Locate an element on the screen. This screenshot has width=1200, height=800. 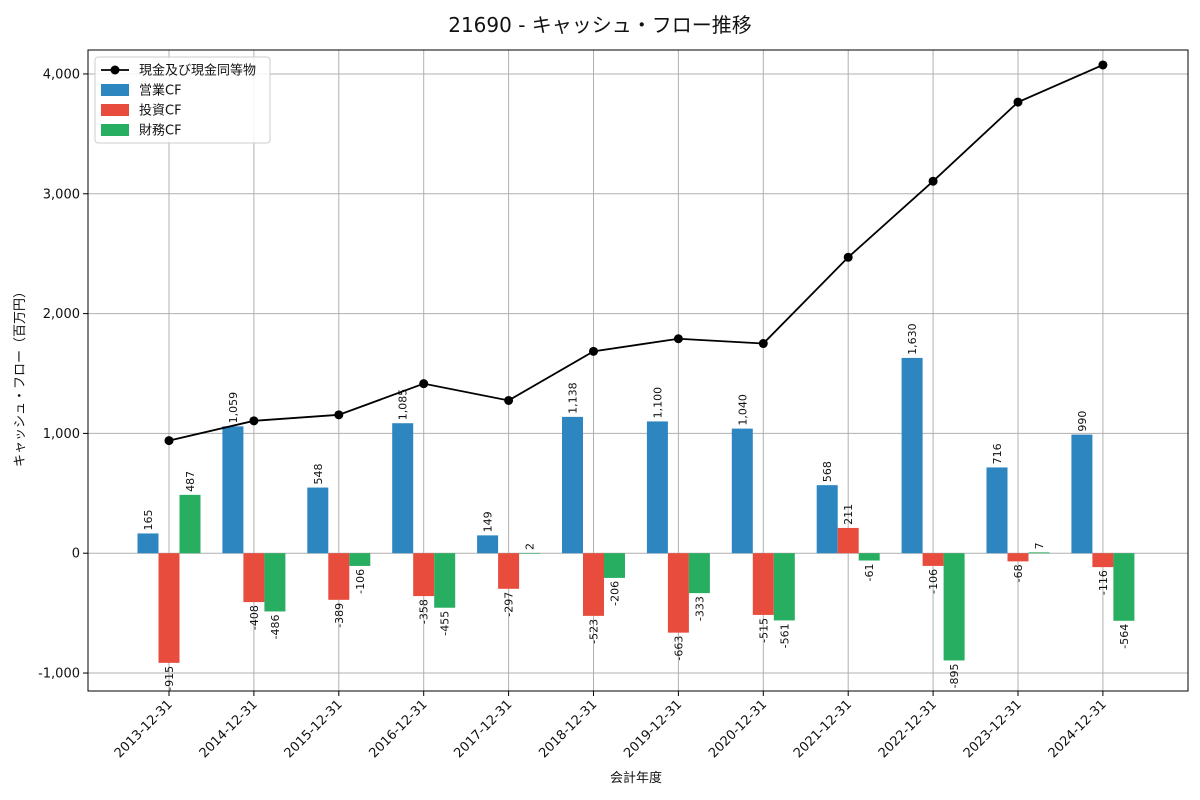
bar-value-label: 1,040 is located at coordinates (742, 410).